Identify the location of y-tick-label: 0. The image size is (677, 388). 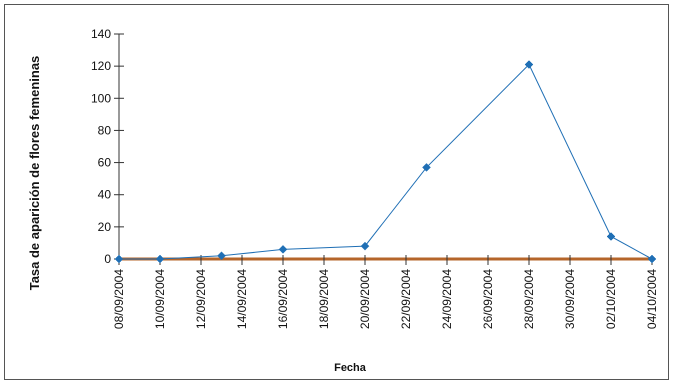
(107, 259).